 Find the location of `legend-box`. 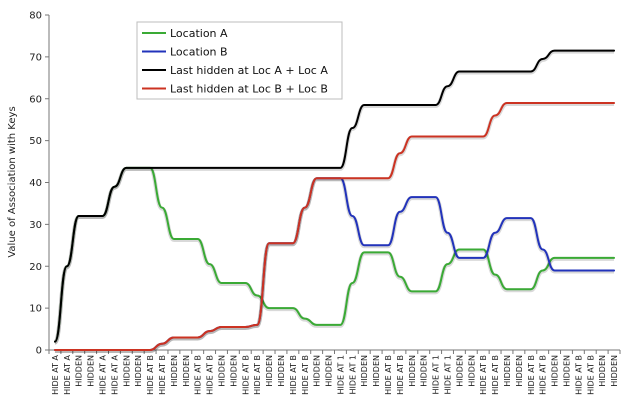

legend-box is located at coordinates (239, 60).